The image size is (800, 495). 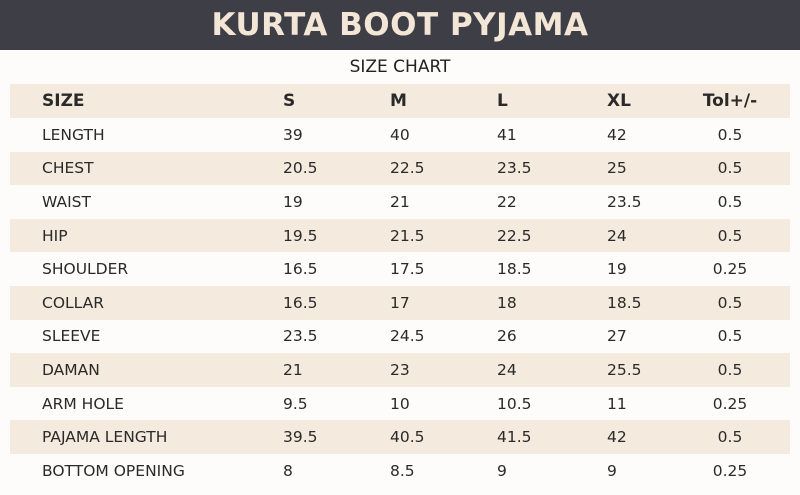 I want to click on table-cell: 18, so click(x=507, y=302).